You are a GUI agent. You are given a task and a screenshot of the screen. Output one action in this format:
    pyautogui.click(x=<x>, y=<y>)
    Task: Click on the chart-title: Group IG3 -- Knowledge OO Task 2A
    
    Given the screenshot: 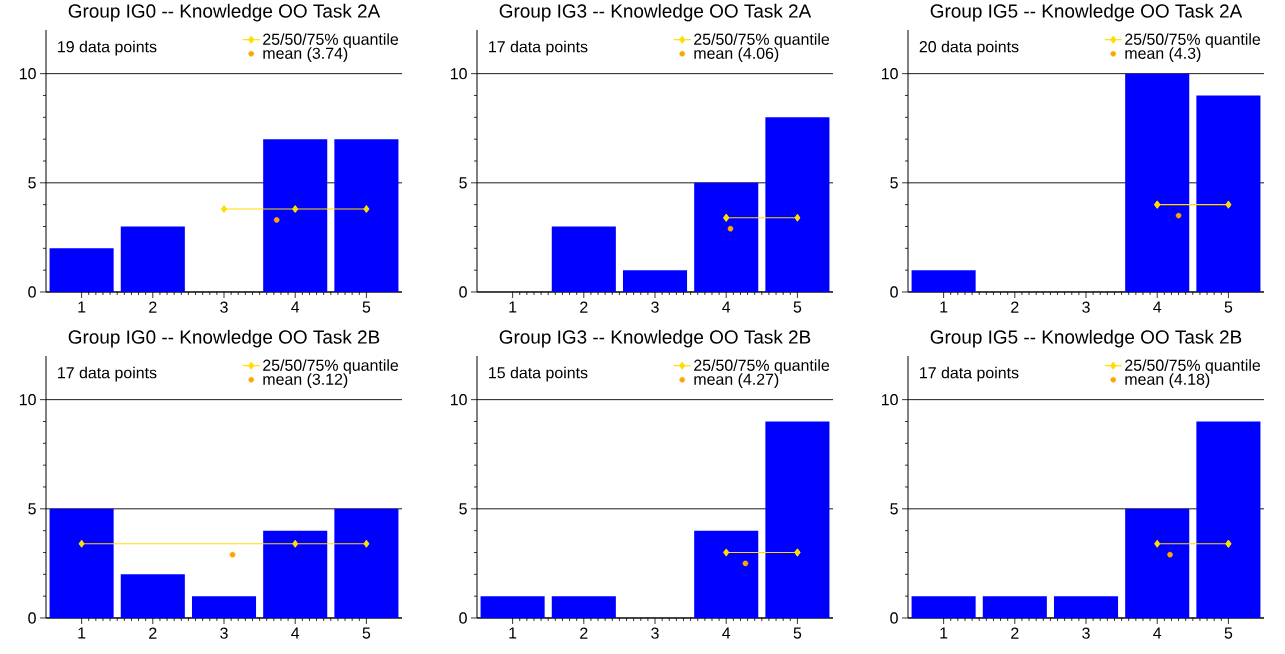 What is the action you would take?
    pyautogui.click(x=655, y=12)
    